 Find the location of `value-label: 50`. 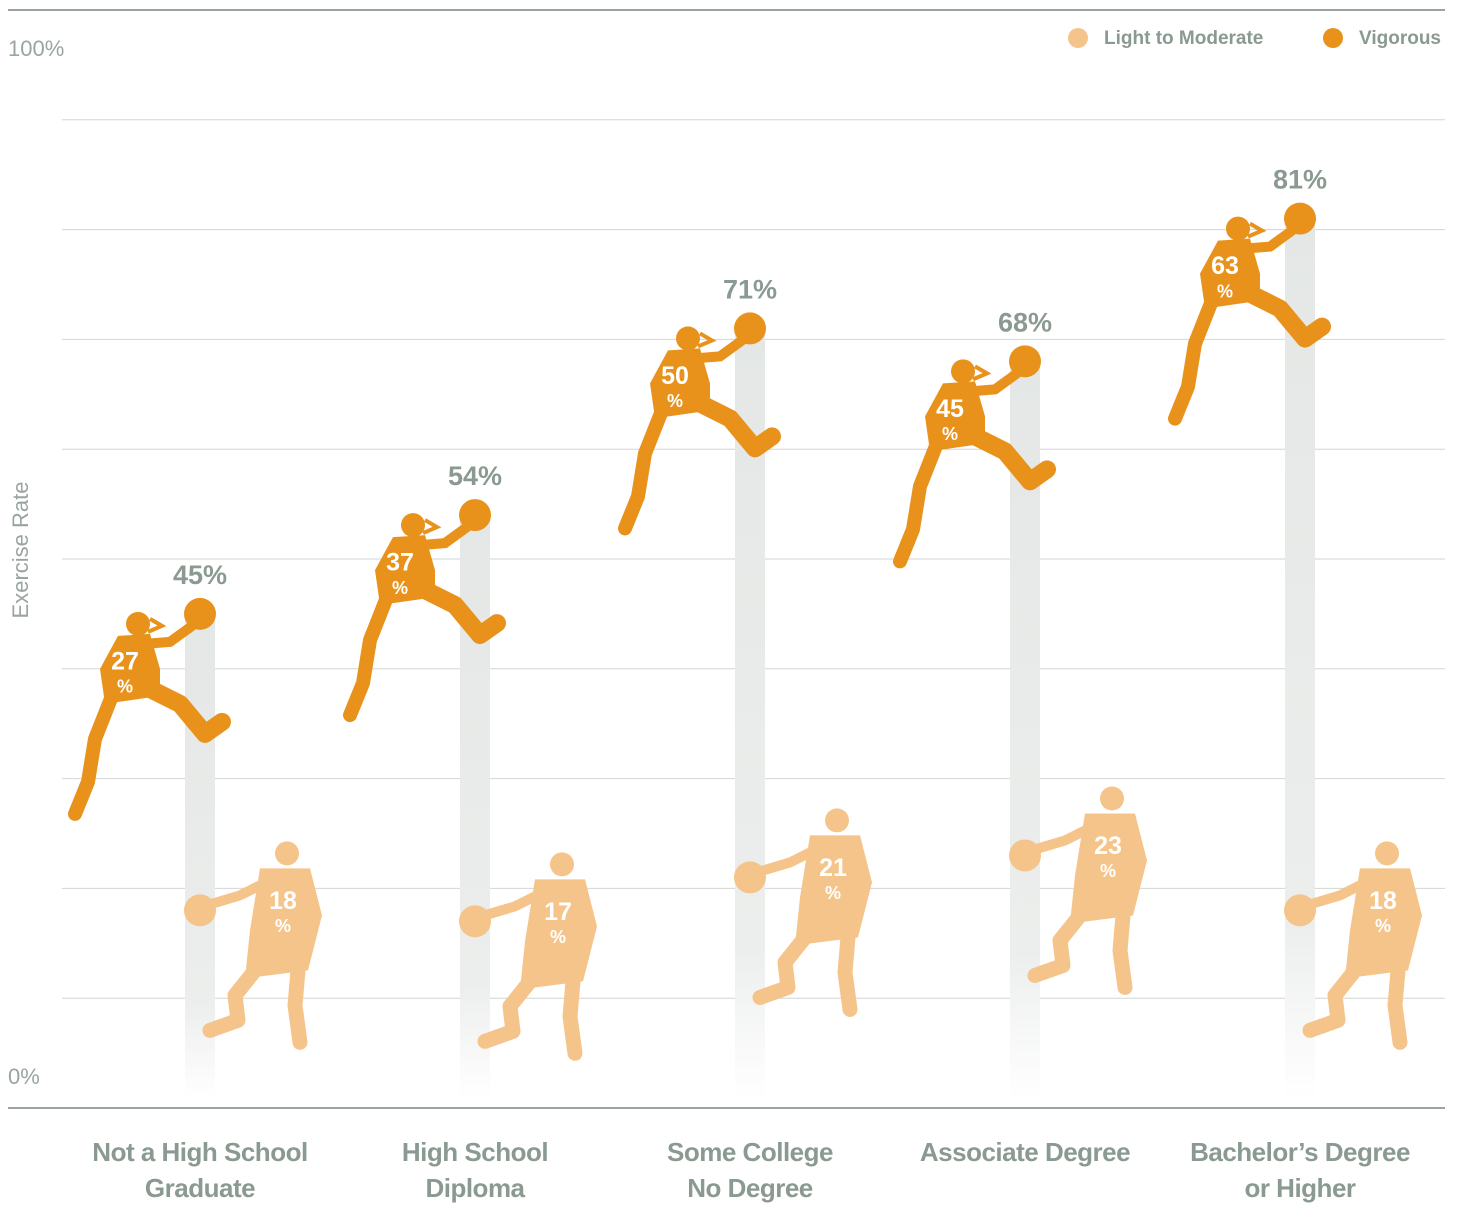

value-label: 50 is located at coordinates (675, 376).